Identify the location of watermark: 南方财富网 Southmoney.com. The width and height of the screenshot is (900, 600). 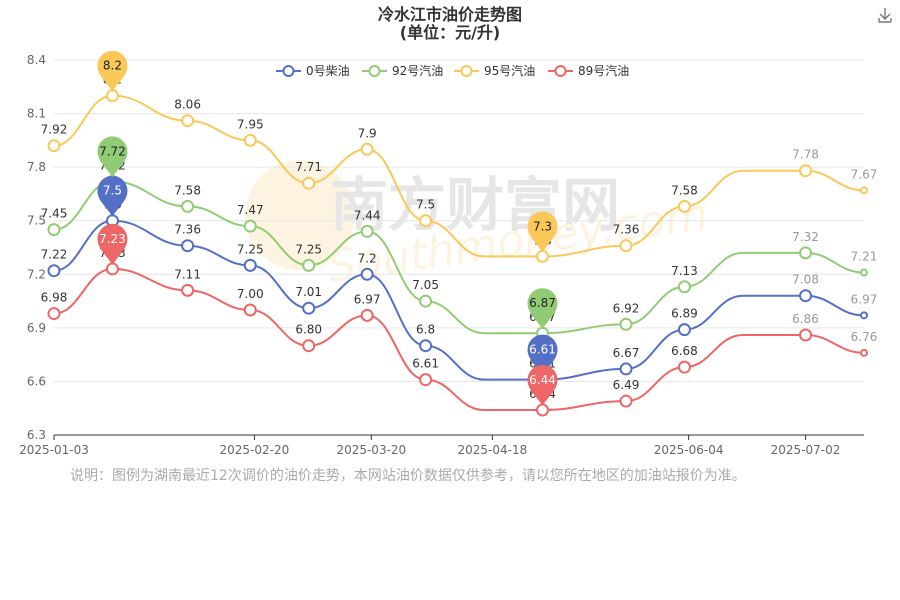
(478, 226).